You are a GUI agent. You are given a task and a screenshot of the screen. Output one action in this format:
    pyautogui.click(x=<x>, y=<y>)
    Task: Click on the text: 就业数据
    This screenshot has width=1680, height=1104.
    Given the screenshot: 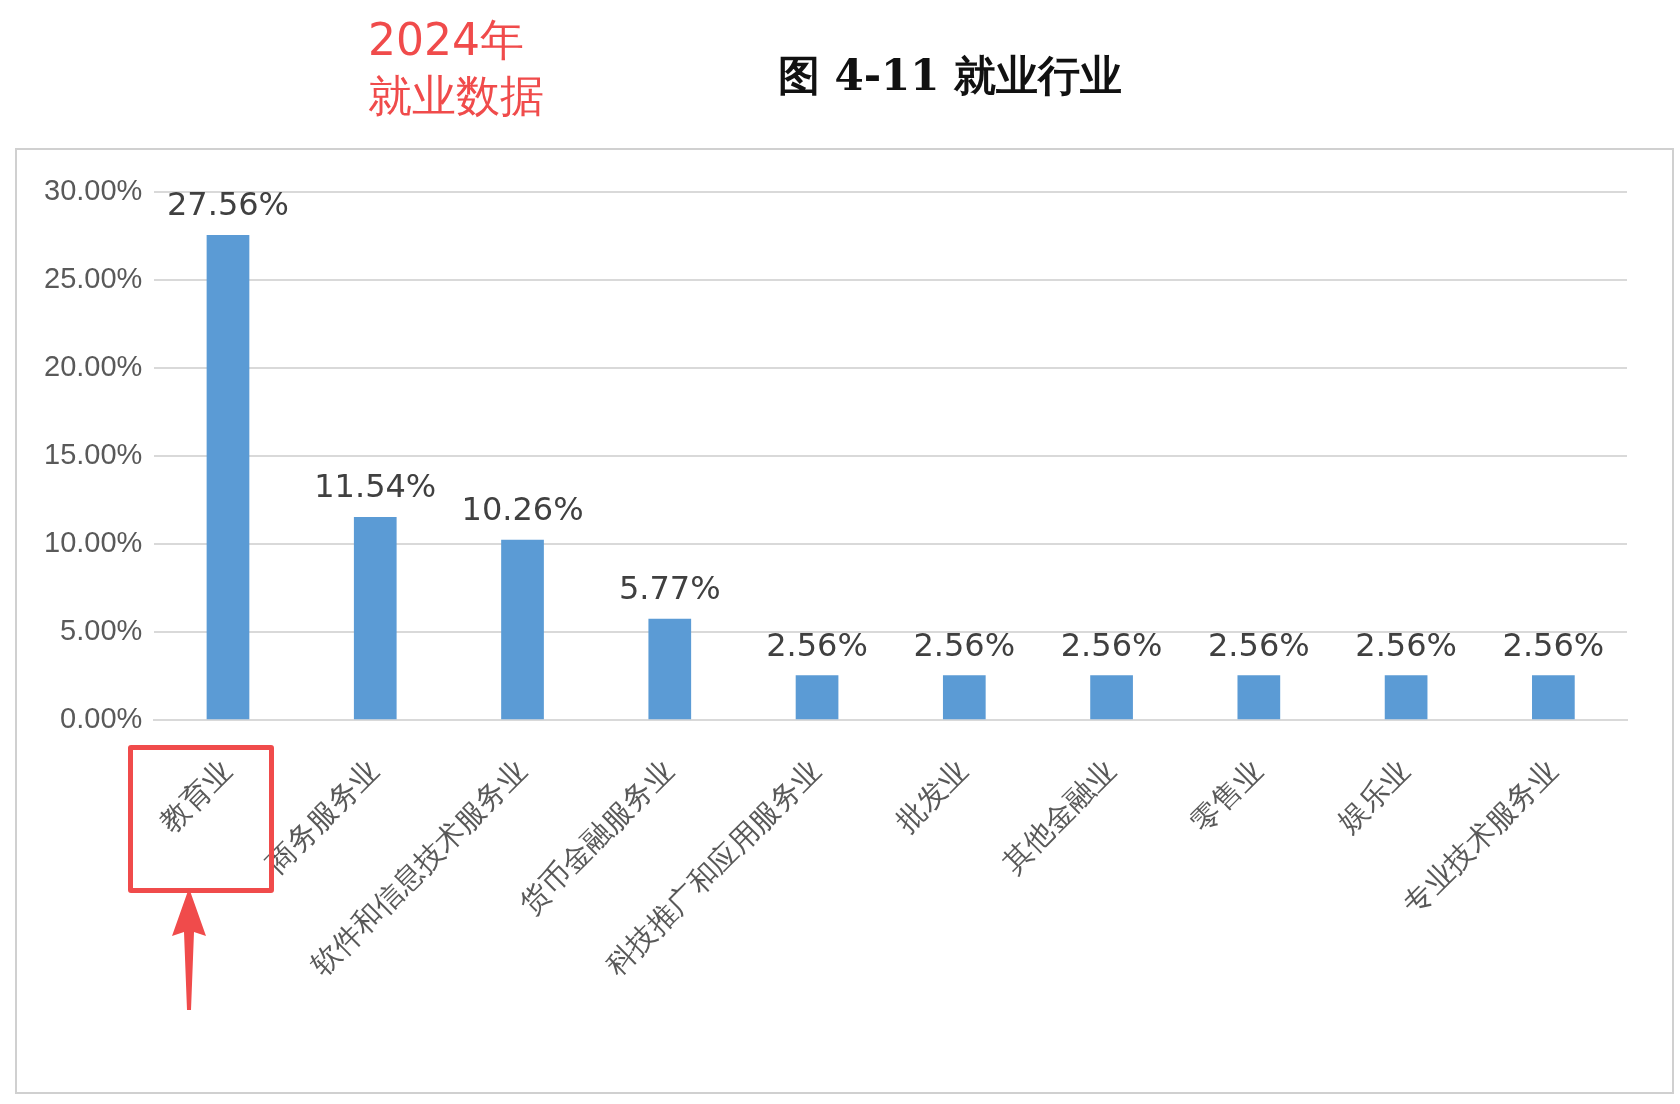 What is the action you would take?
    pyautogui.click(x=456, y=96)
    